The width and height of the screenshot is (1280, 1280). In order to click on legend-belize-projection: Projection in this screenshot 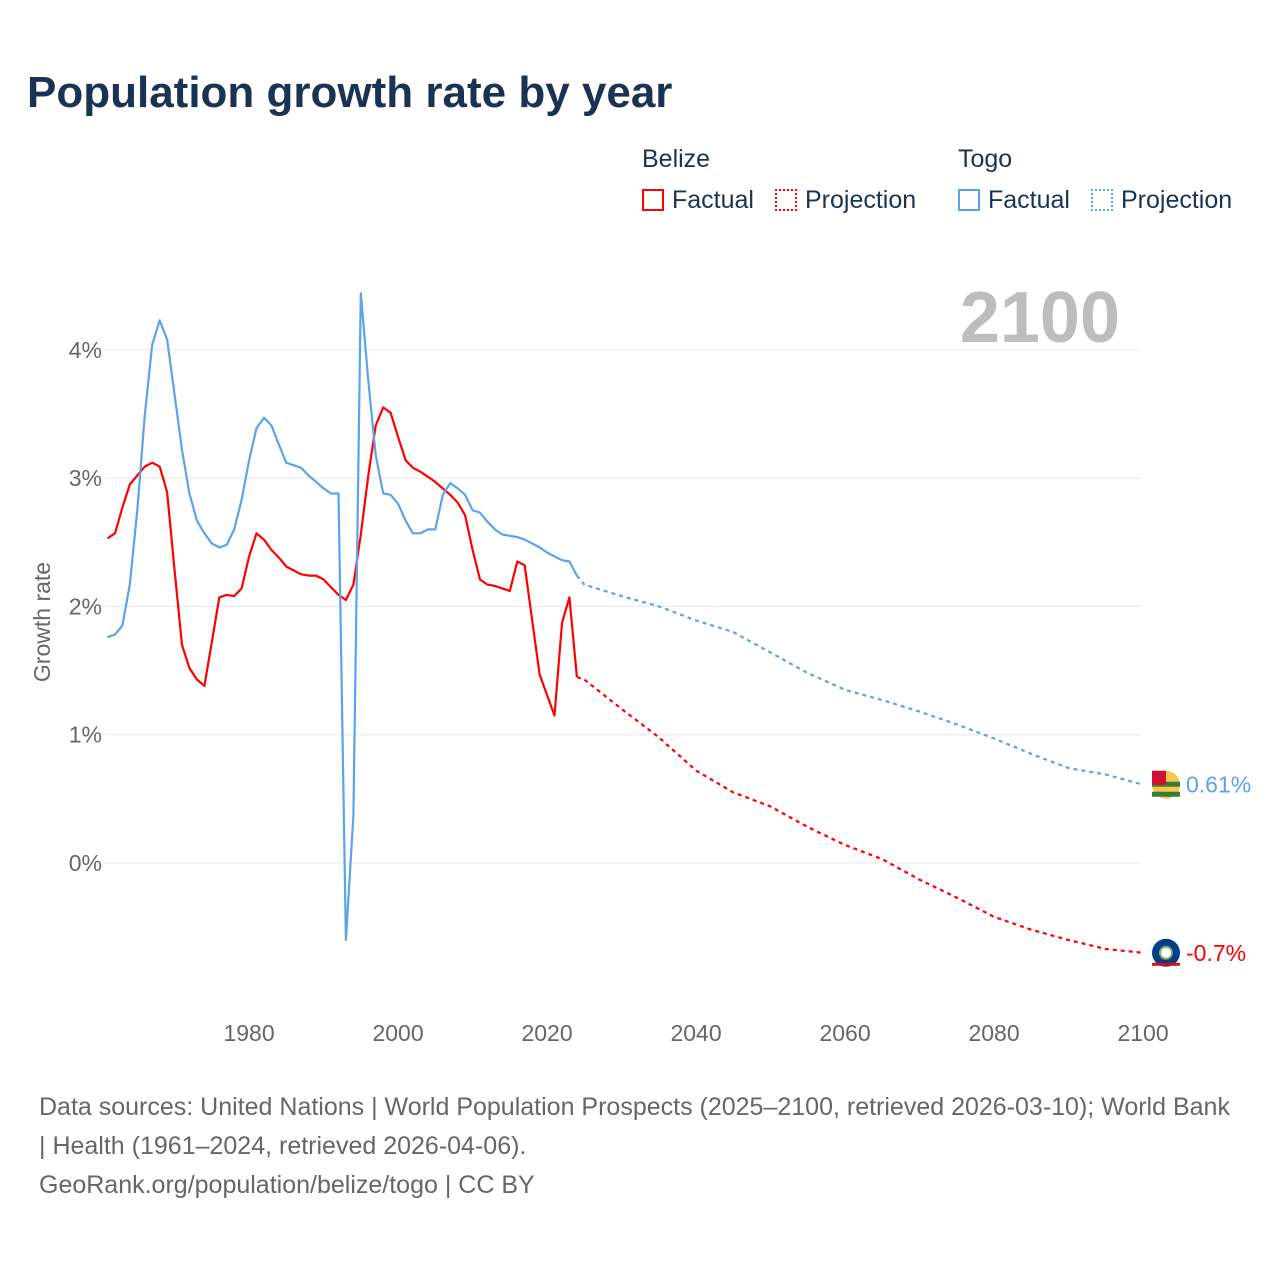, I will do `click(845, 200)`.